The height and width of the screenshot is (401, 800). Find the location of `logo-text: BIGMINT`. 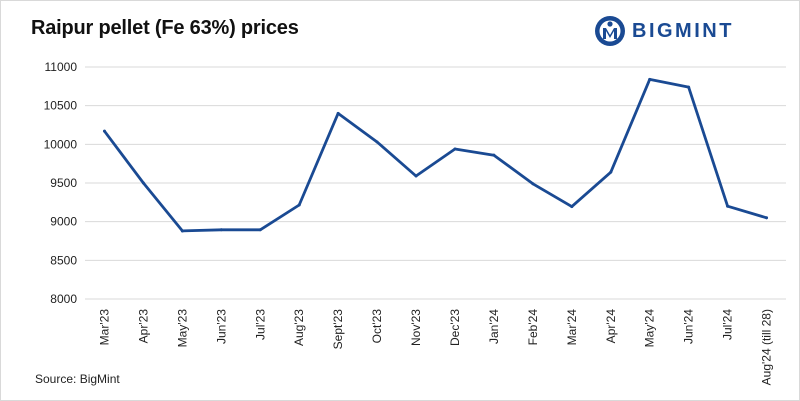

logo-text: BIGMINT is located at coordinates (683, 30).